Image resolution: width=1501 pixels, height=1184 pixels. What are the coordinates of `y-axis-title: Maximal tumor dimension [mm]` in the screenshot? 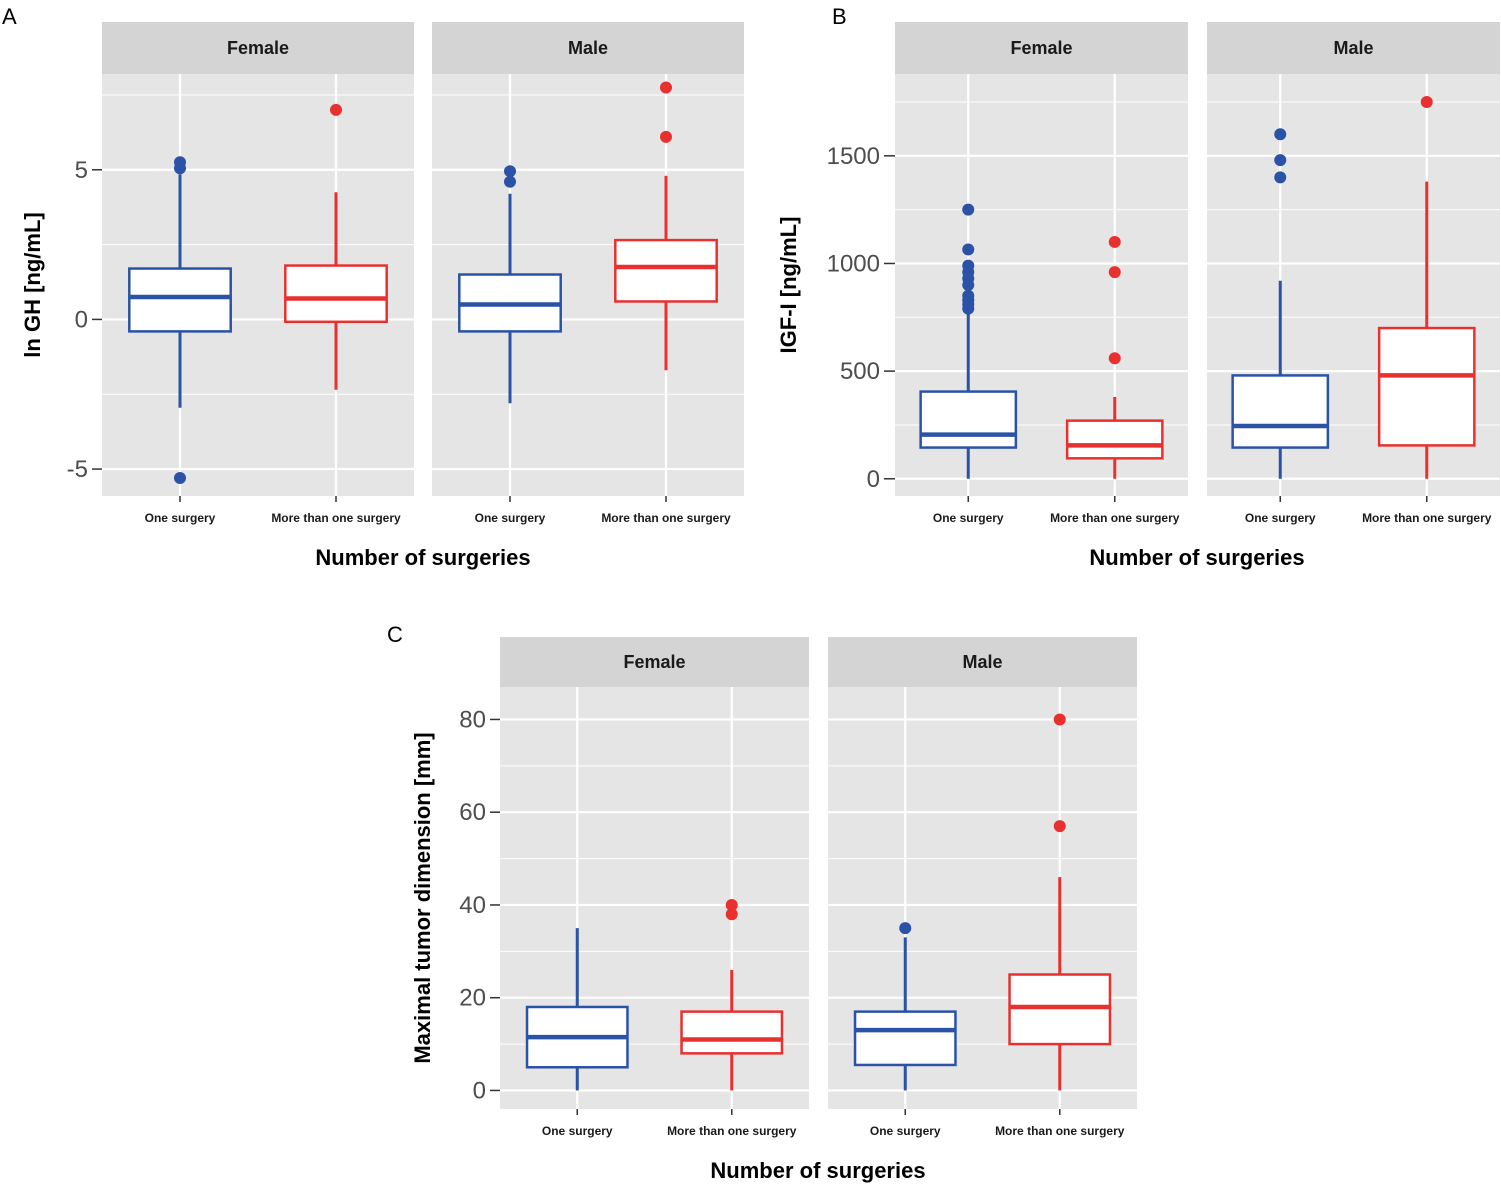 It's located at (422, 897).